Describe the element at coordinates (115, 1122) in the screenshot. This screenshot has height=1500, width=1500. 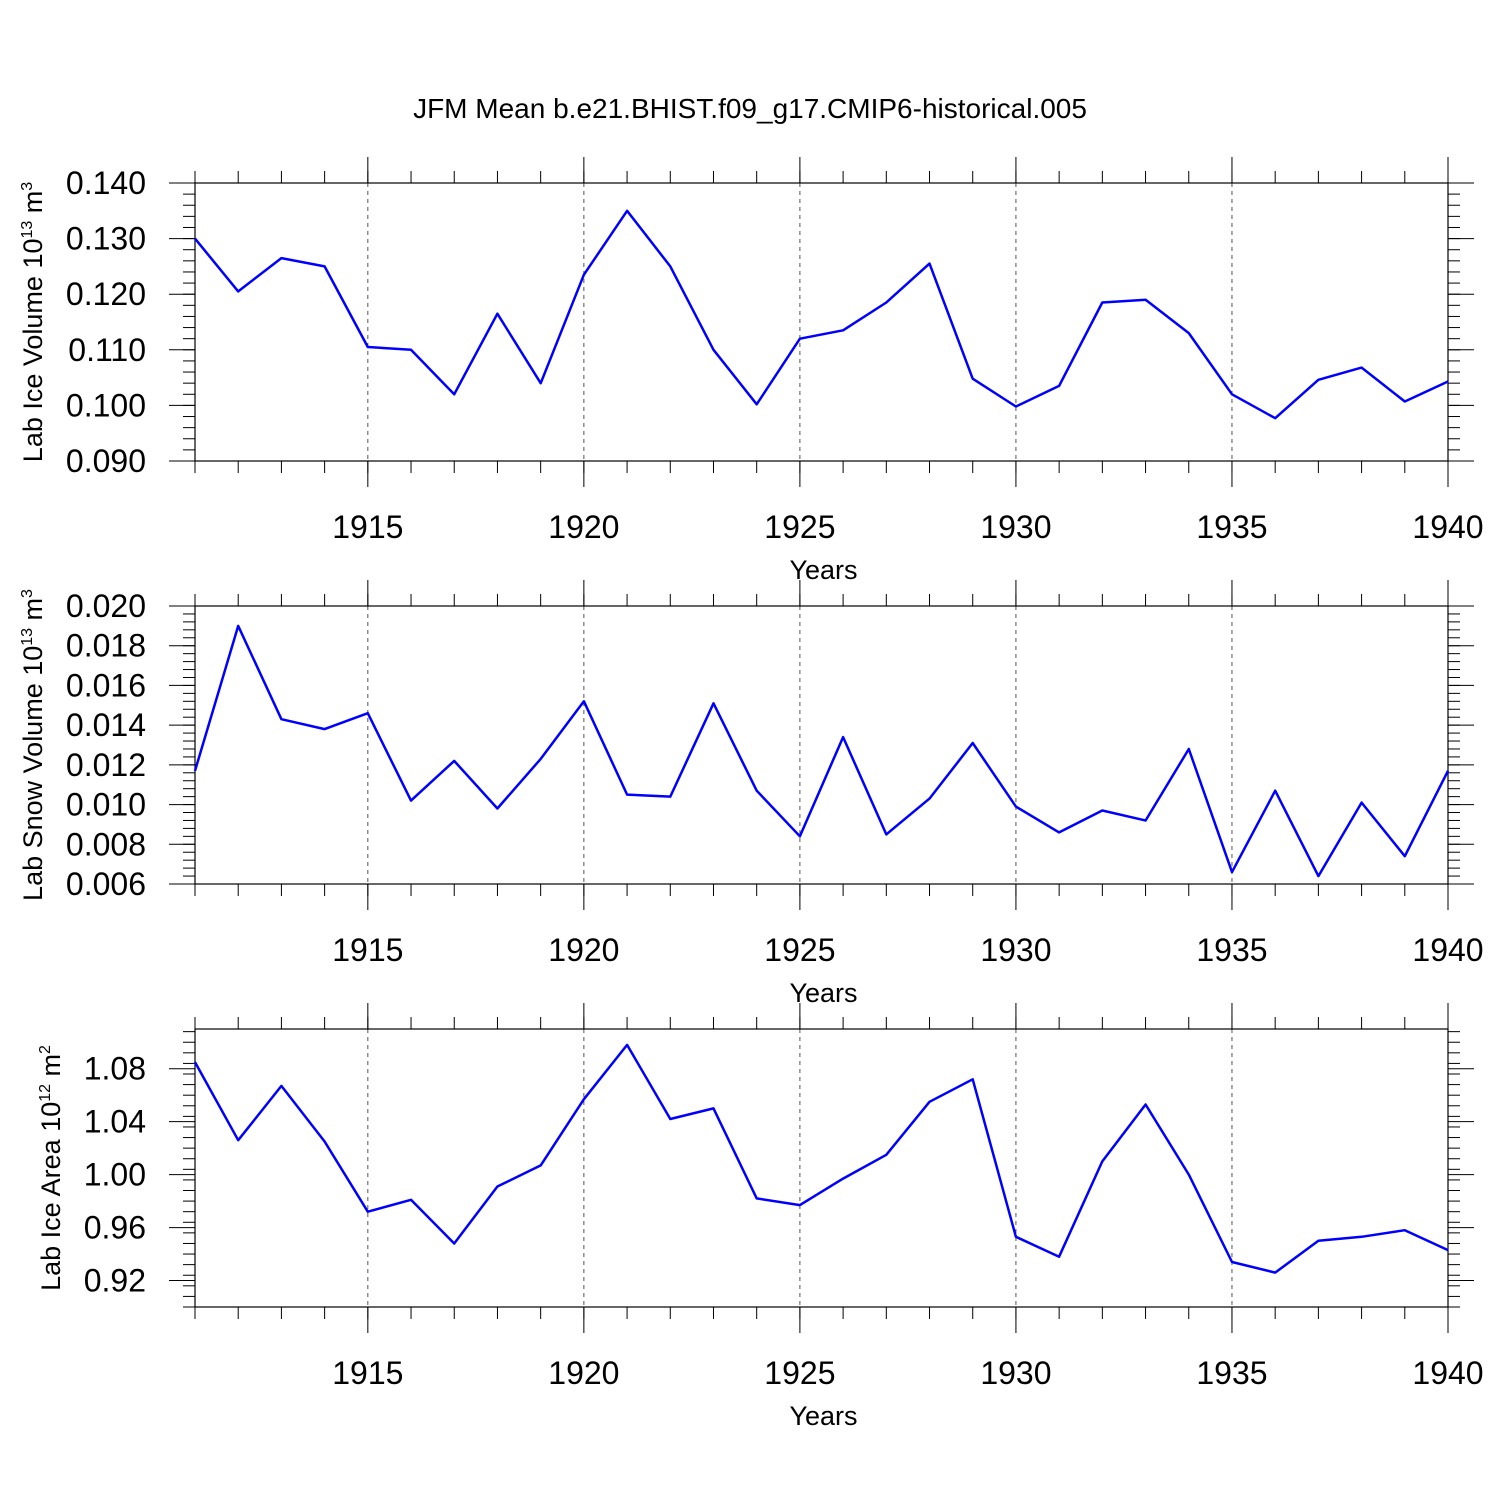
I see `y-tick-label: 1.04` at that location.